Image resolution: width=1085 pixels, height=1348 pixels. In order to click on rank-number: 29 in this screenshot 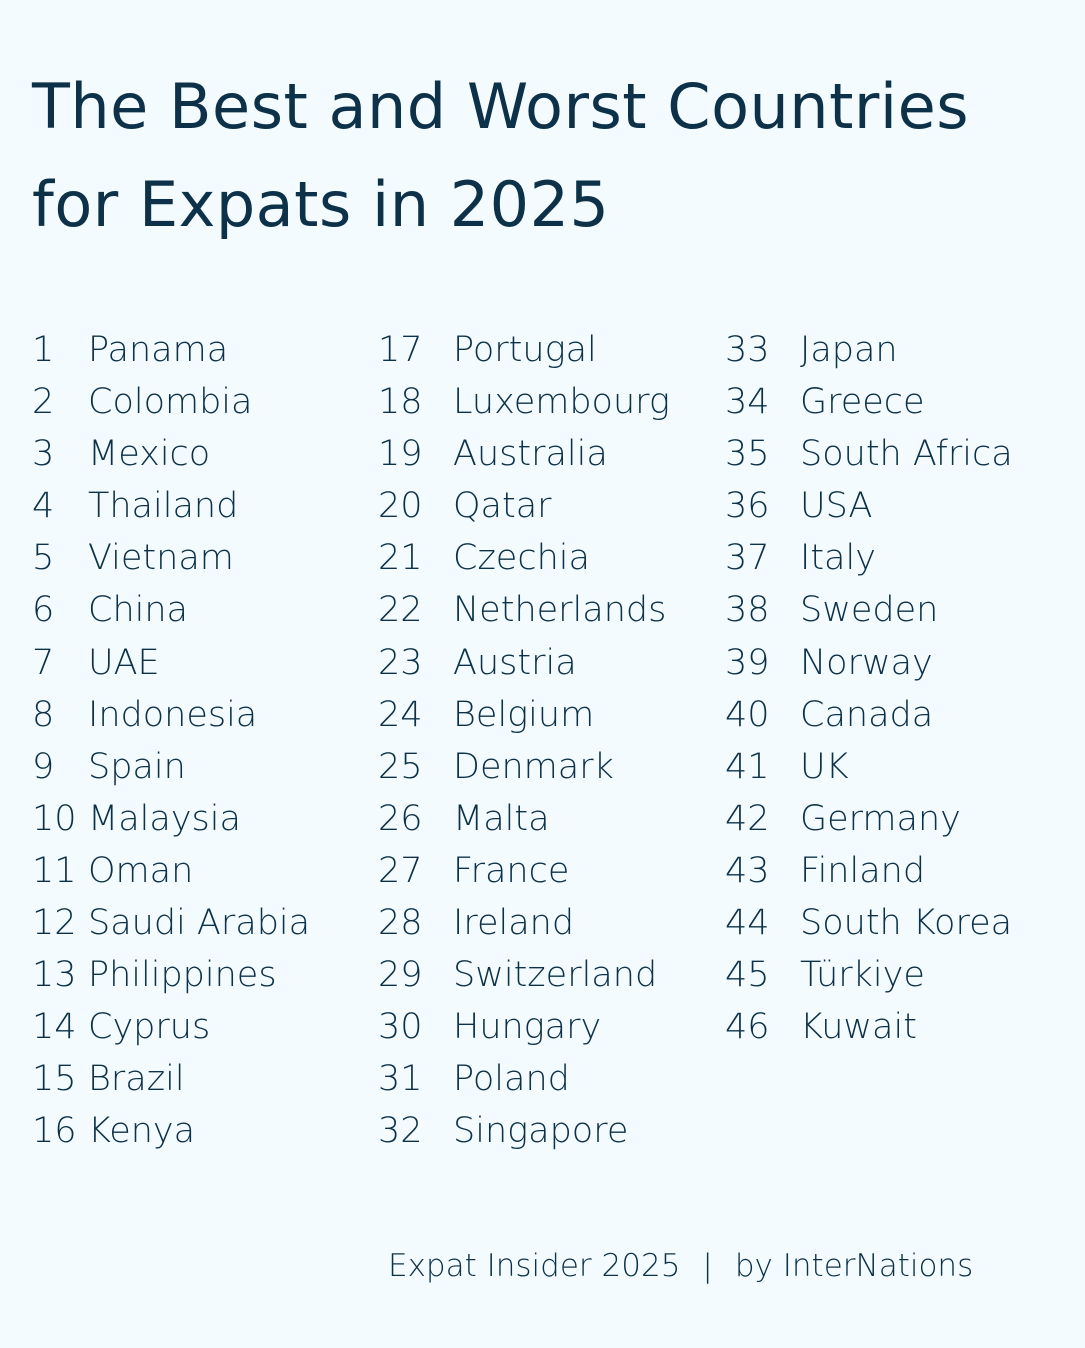, I will do `click(400, 975)`.